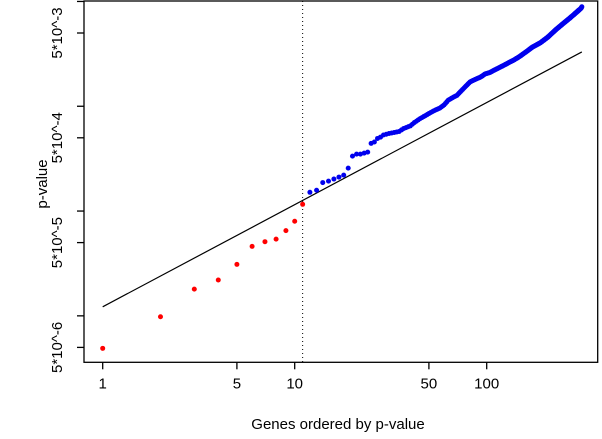 The height and width of the screenshot is (439, 602). I want to click on x-axis-title: Genes ordered by p-value, so click(337, 424).